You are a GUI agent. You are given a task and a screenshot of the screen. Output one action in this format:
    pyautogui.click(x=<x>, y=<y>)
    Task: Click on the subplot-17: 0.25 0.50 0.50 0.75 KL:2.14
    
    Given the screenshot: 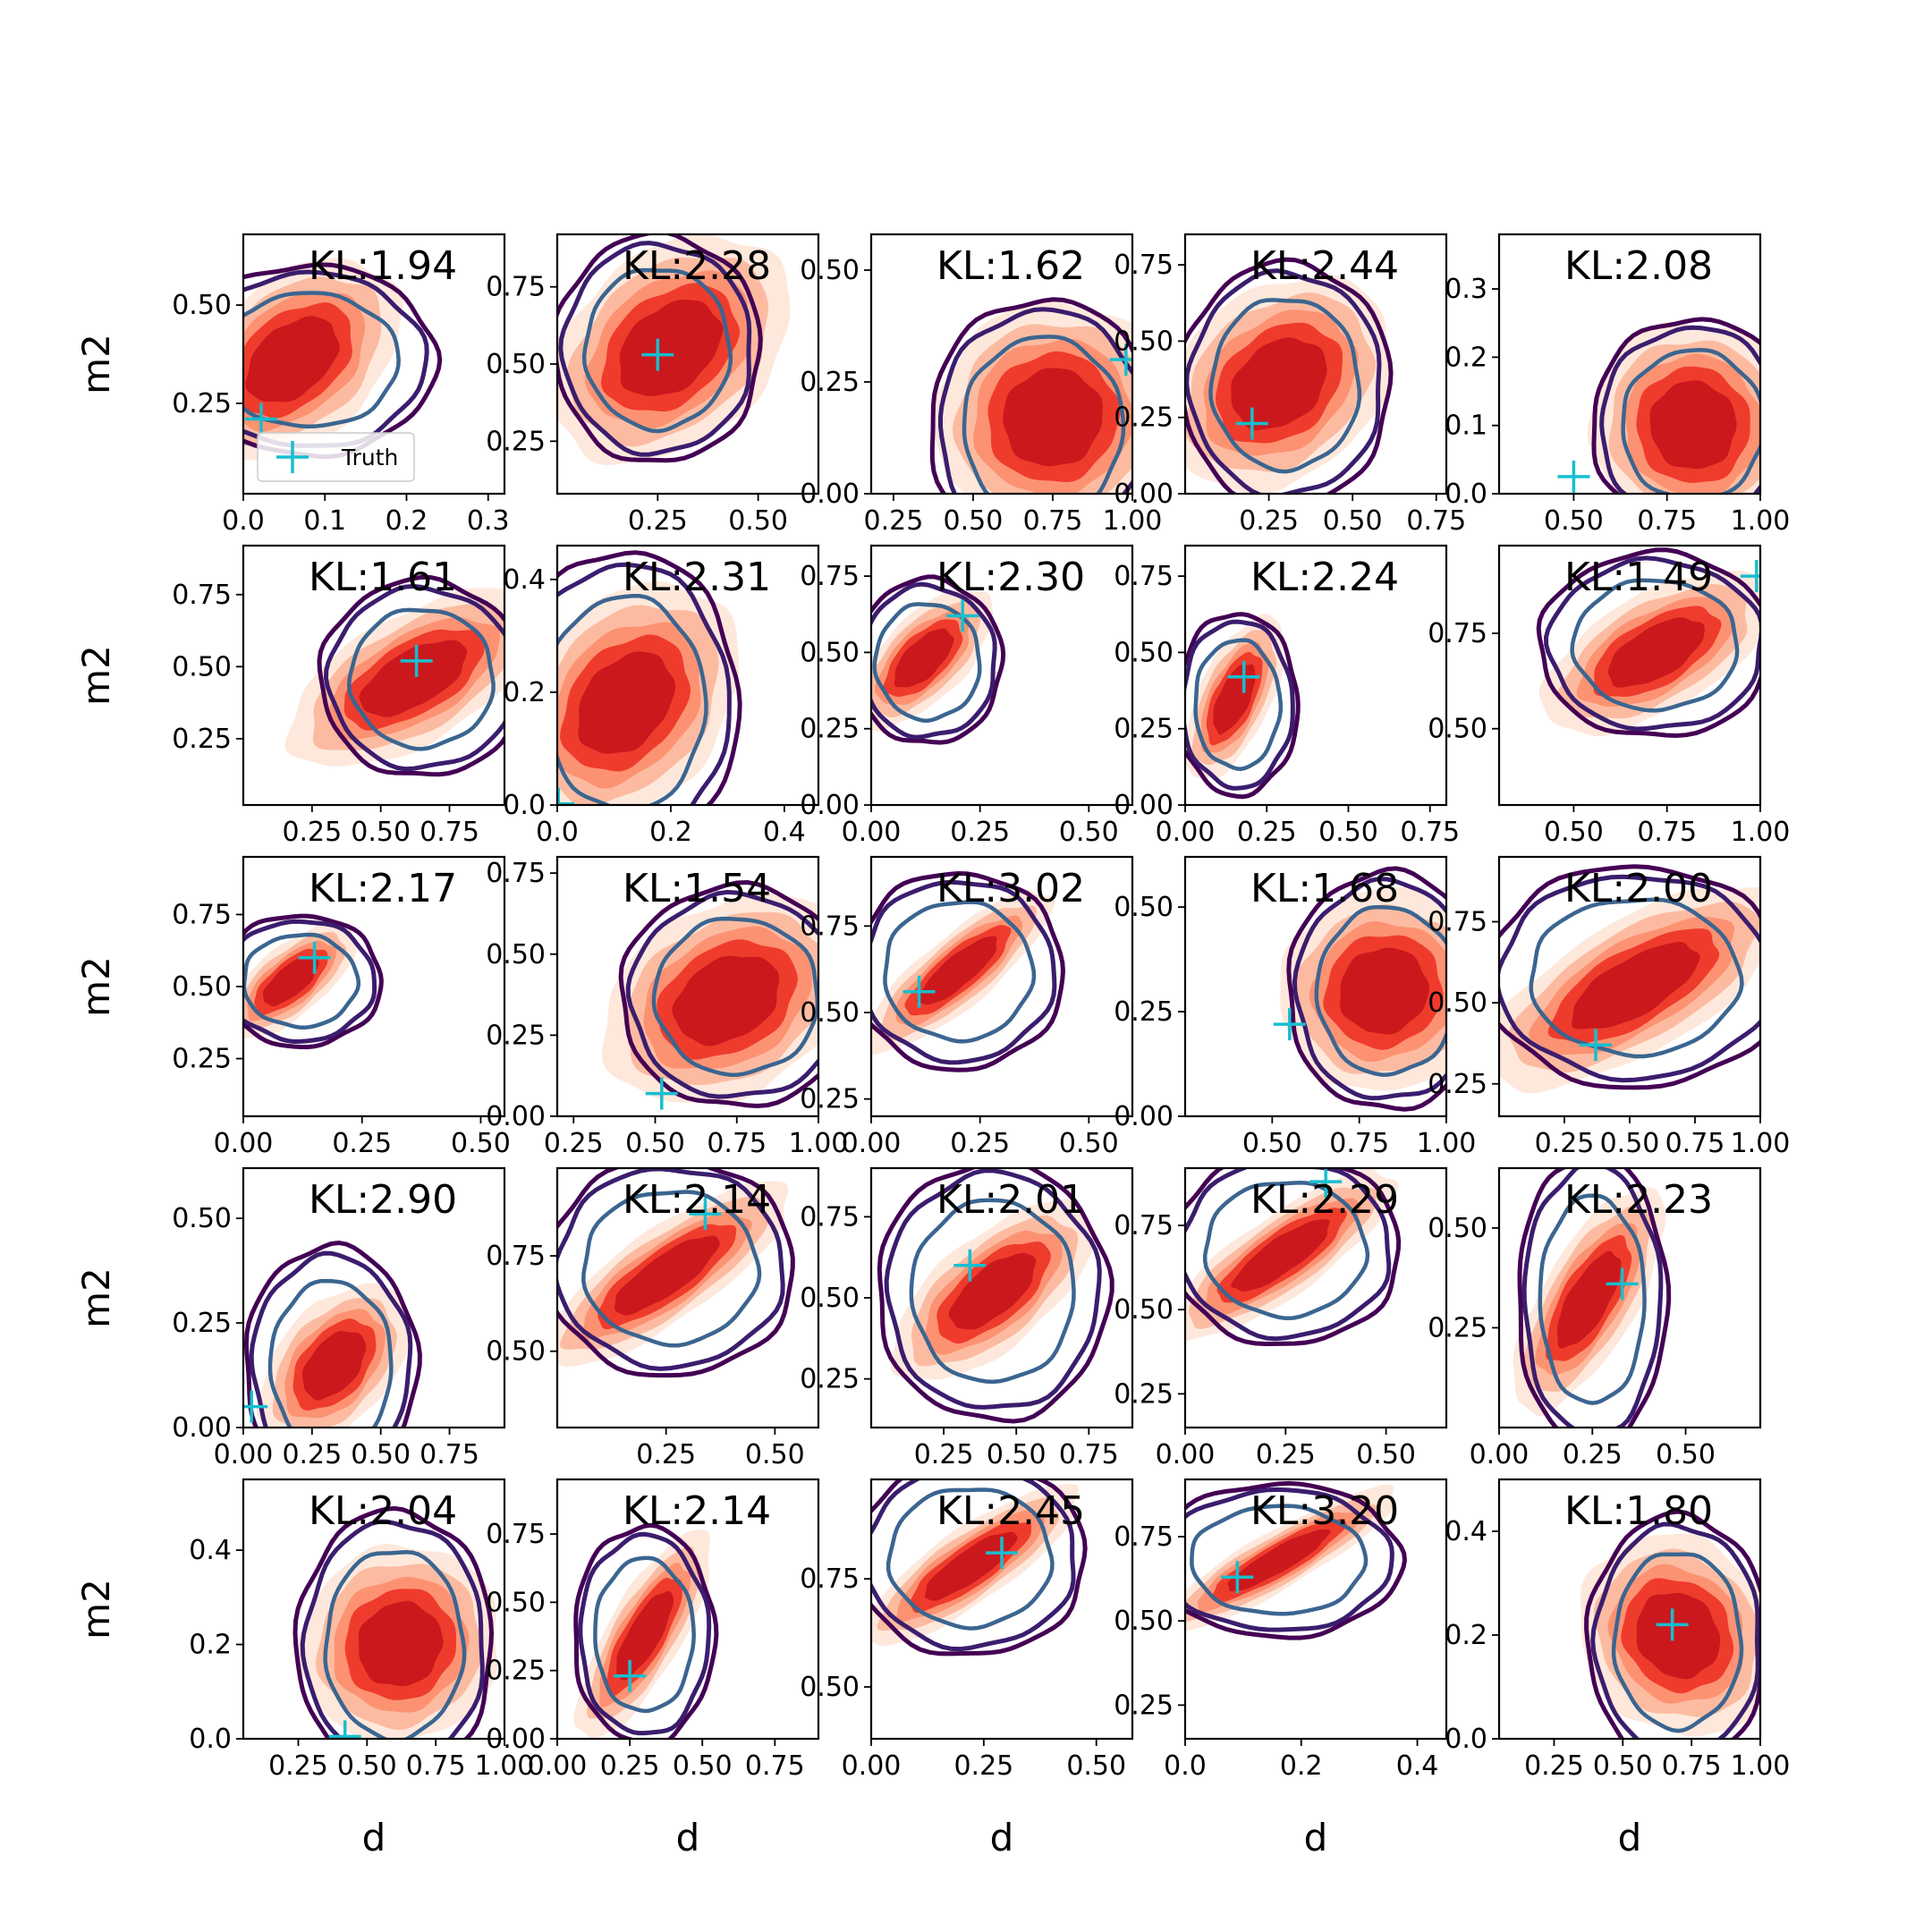 What is the action you would take?
    pyautogui.click(x=653, y=1318)
    